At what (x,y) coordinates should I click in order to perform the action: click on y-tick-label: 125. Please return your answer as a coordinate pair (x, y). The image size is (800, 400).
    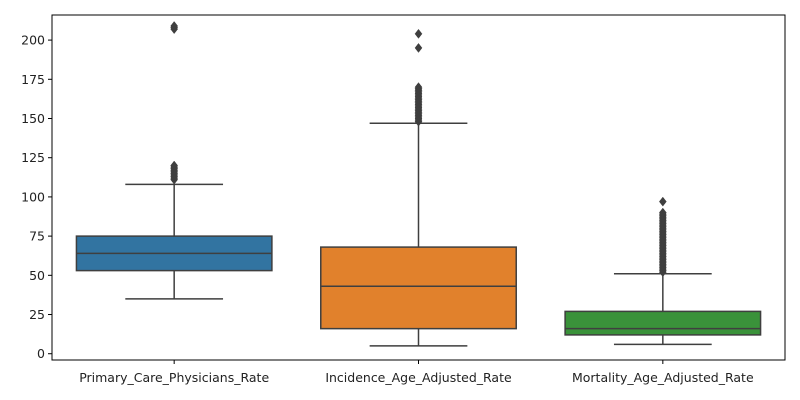
    Looking at the image, I should click on (33, 157).